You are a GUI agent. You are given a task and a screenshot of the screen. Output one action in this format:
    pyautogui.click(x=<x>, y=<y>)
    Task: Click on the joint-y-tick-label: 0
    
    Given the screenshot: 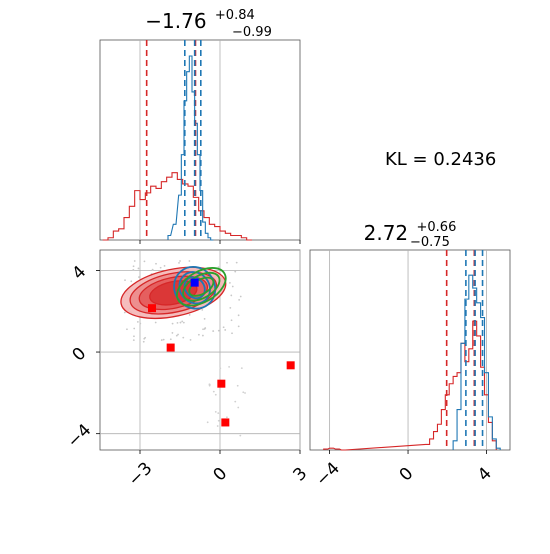 What is the action you would take?
    pyautogui.click(x=80, y=355)
    